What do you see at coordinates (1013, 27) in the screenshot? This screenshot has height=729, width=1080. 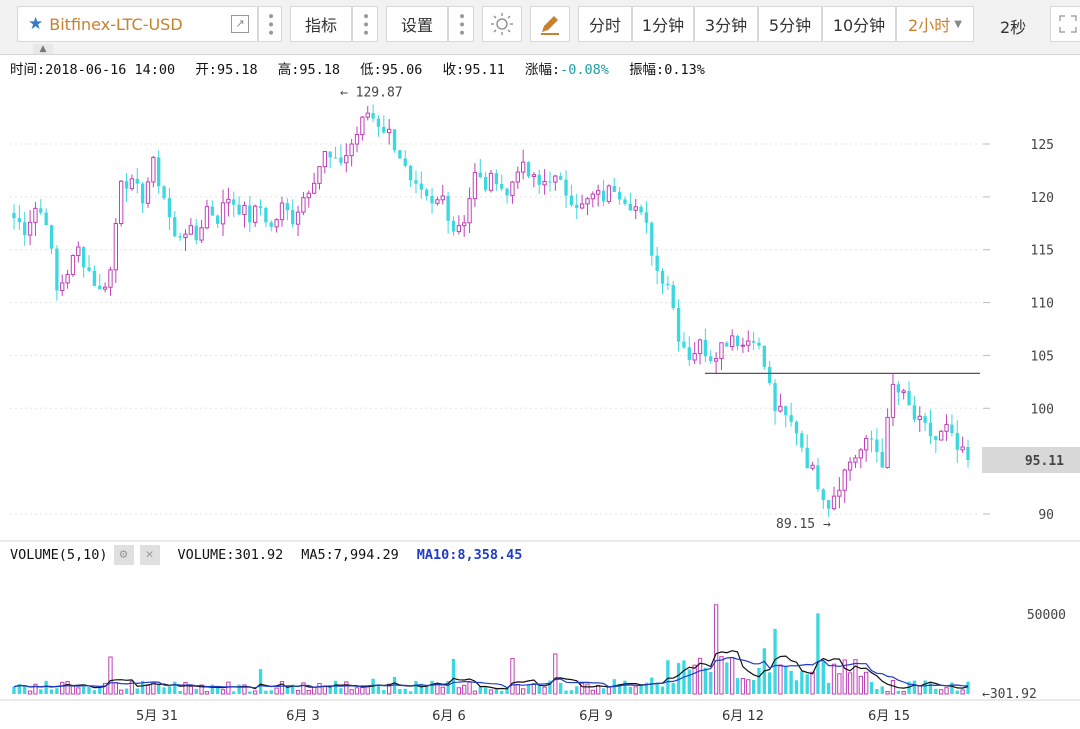 I see `refresh-interval: 2秒` at bounding box center [1013, 27].